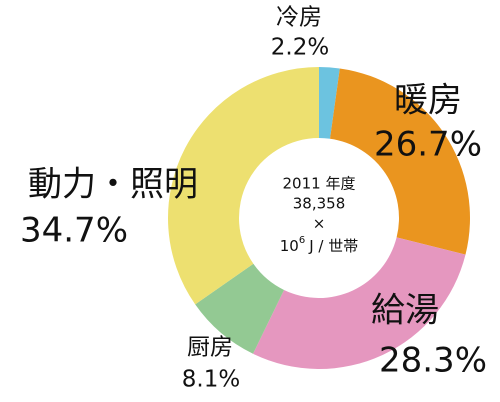 The width and height of the screenshot is (500, 402). I want to click on value-label: 8.1%, so click(211, 380).